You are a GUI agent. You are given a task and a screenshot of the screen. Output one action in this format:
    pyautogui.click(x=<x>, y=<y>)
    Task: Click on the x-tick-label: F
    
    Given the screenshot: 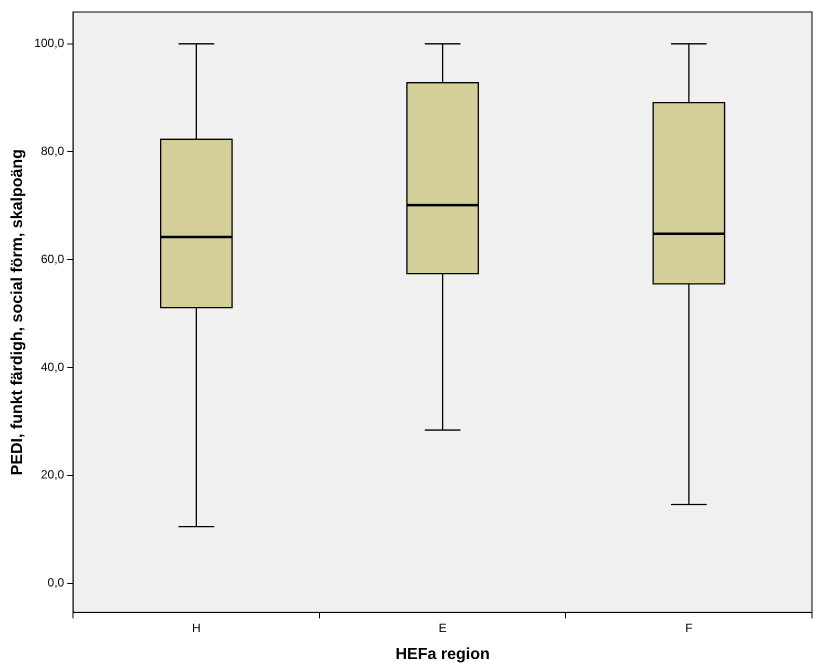 What is the action you would take?
    pyautogui.click(x=689, y=627)
    